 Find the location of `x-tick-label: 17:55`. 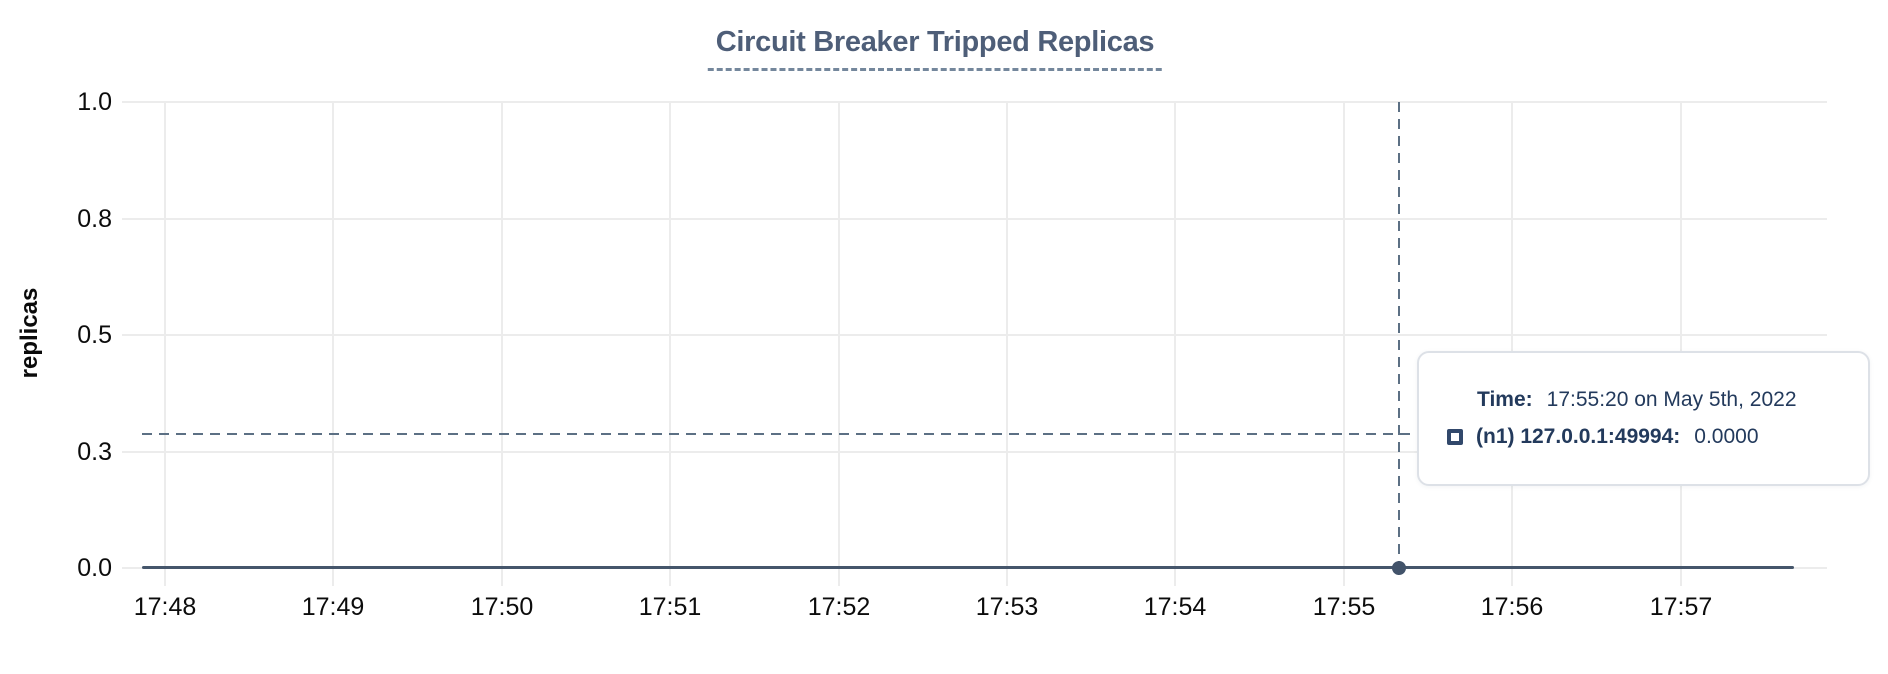

x-tick-label: 17:55 is located at coordinates (1344, 607).